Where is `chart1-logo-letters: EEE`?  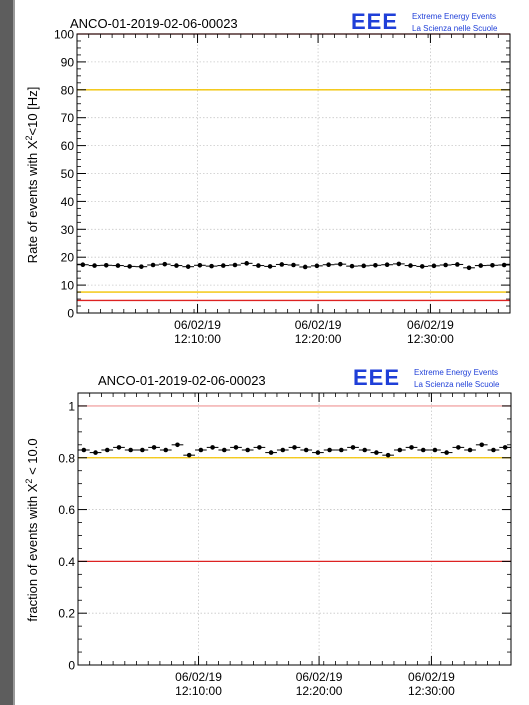 chart1-logo-letters: EEE is located at coordinates (374, 21).